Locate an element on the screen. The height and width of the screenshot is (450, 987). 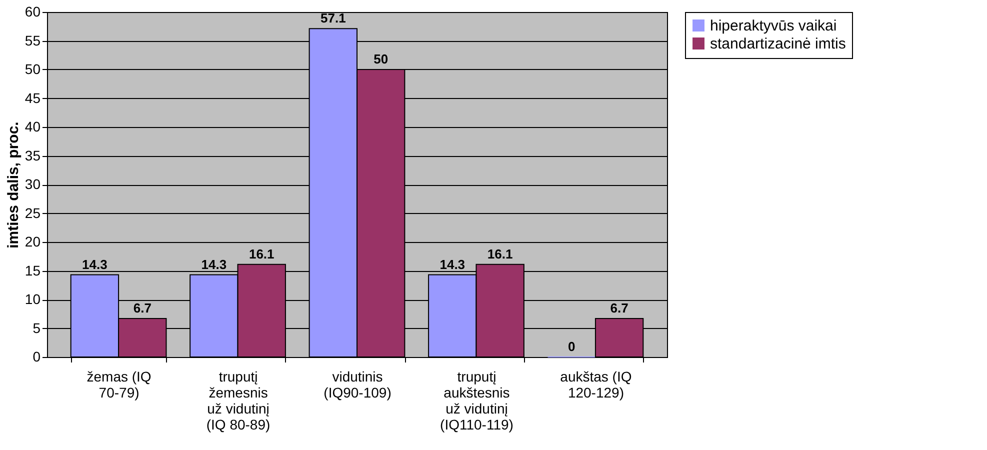
x-tick-label: aukštas (IQ 120-129) is located at coordinates (596, 384).